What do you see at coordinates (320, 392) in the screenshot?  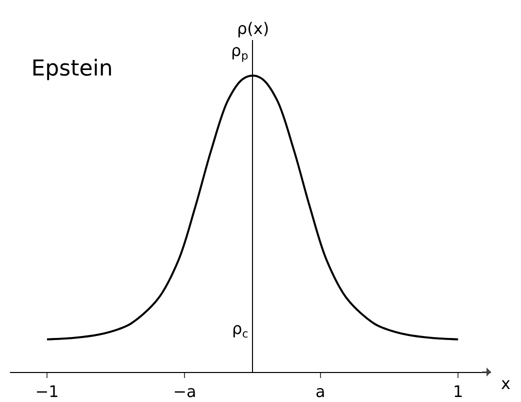 I see `x-tick-label: a` at bounding box center [320, 392].